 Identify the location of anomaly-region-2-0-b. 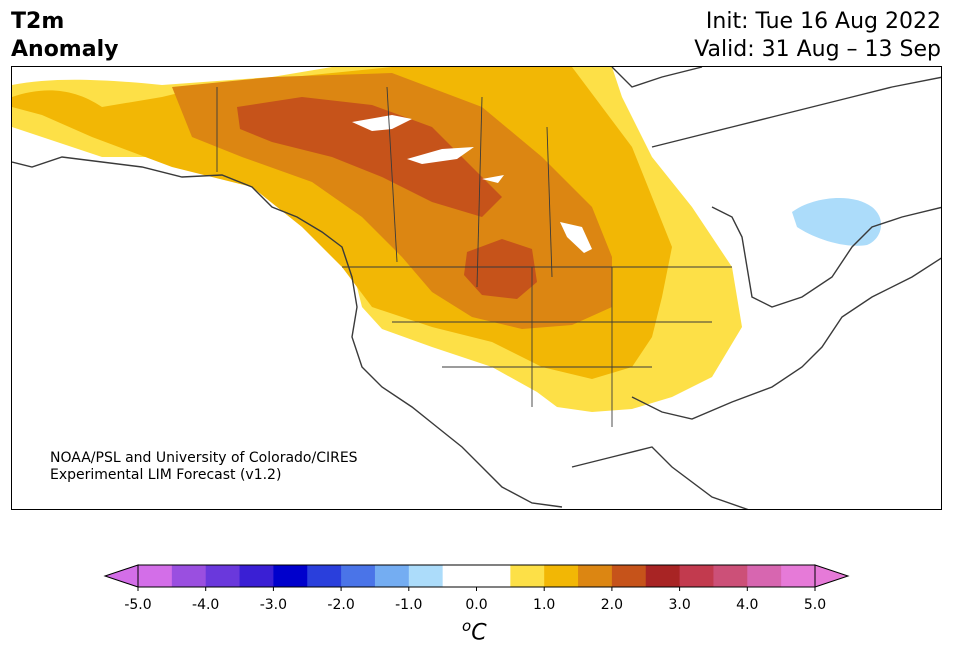
(500, 269).